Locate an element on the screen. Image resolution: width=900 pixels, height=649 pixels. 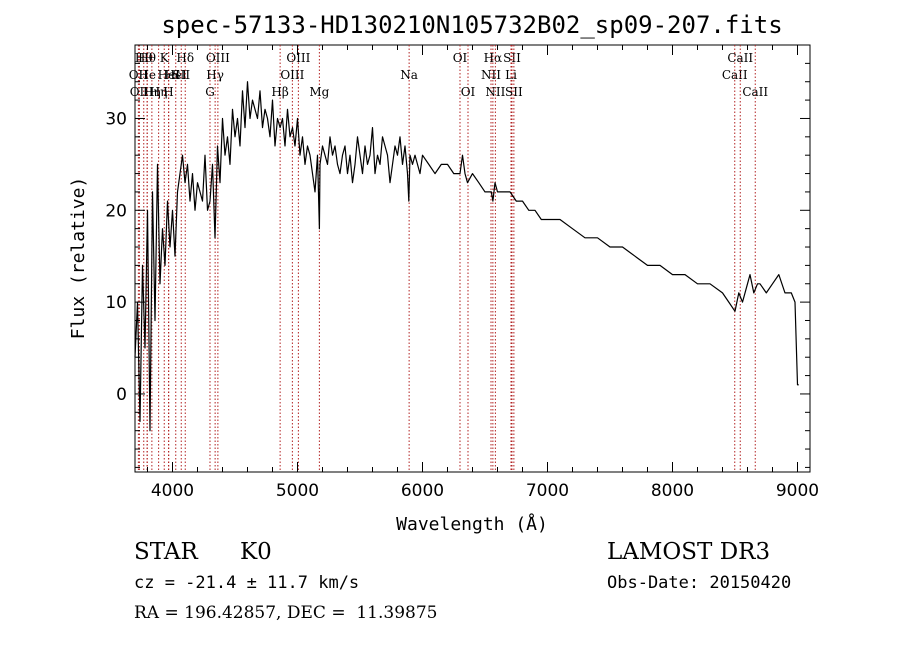
x-tick-label: 5000 is located at coordinates (297, 491).